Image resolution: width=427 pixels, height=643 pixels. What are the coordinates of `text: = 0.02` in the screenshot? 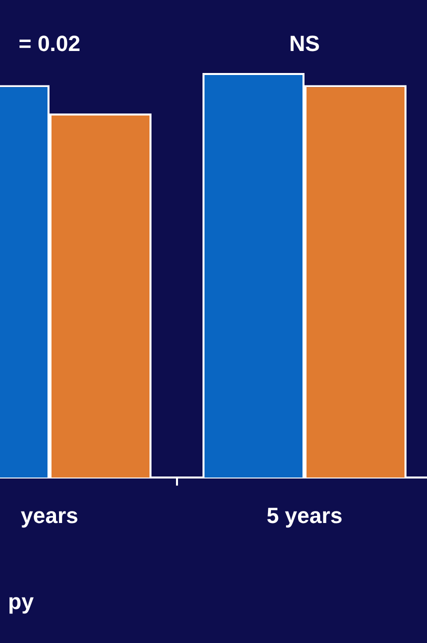 It's located at (49, 43).